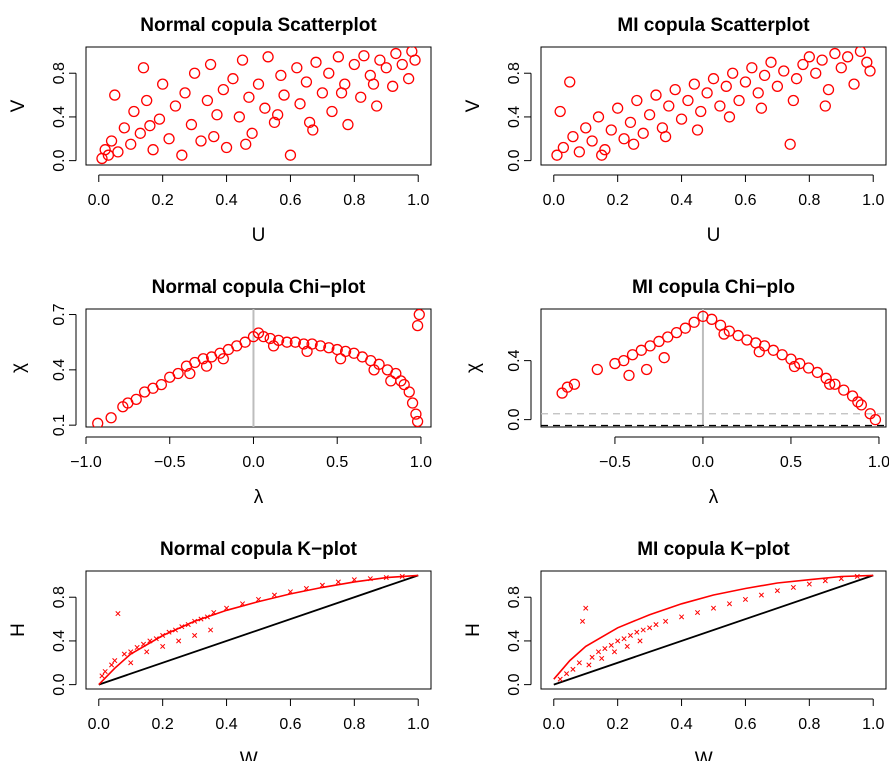 The width and height of the screenshot is (889, 761). I want to click on y-axis-label: χ, so click(473, 368).